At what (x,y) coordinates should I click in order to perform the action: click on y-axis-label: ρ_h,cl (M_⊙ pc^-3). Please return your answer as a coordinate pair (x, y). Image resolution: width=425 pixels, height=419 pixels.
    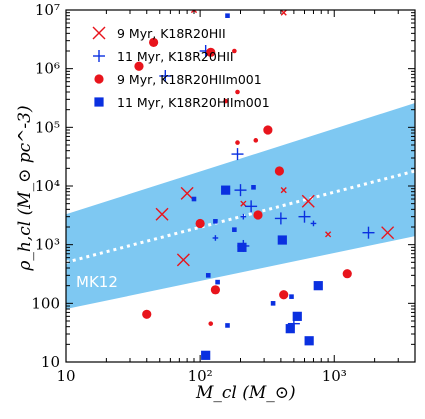
    Looking at the image, I should click on (25, 188).